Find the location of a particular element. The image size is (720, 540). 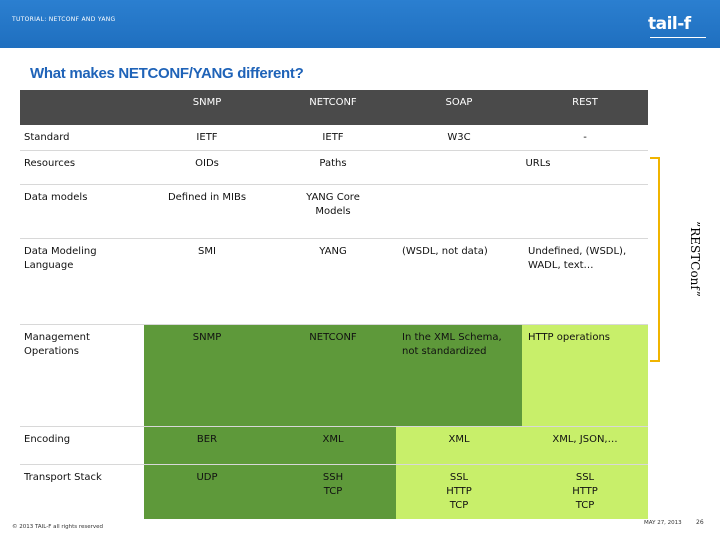

tail-f-logo: tail-f is located at coordinates (669, 24).